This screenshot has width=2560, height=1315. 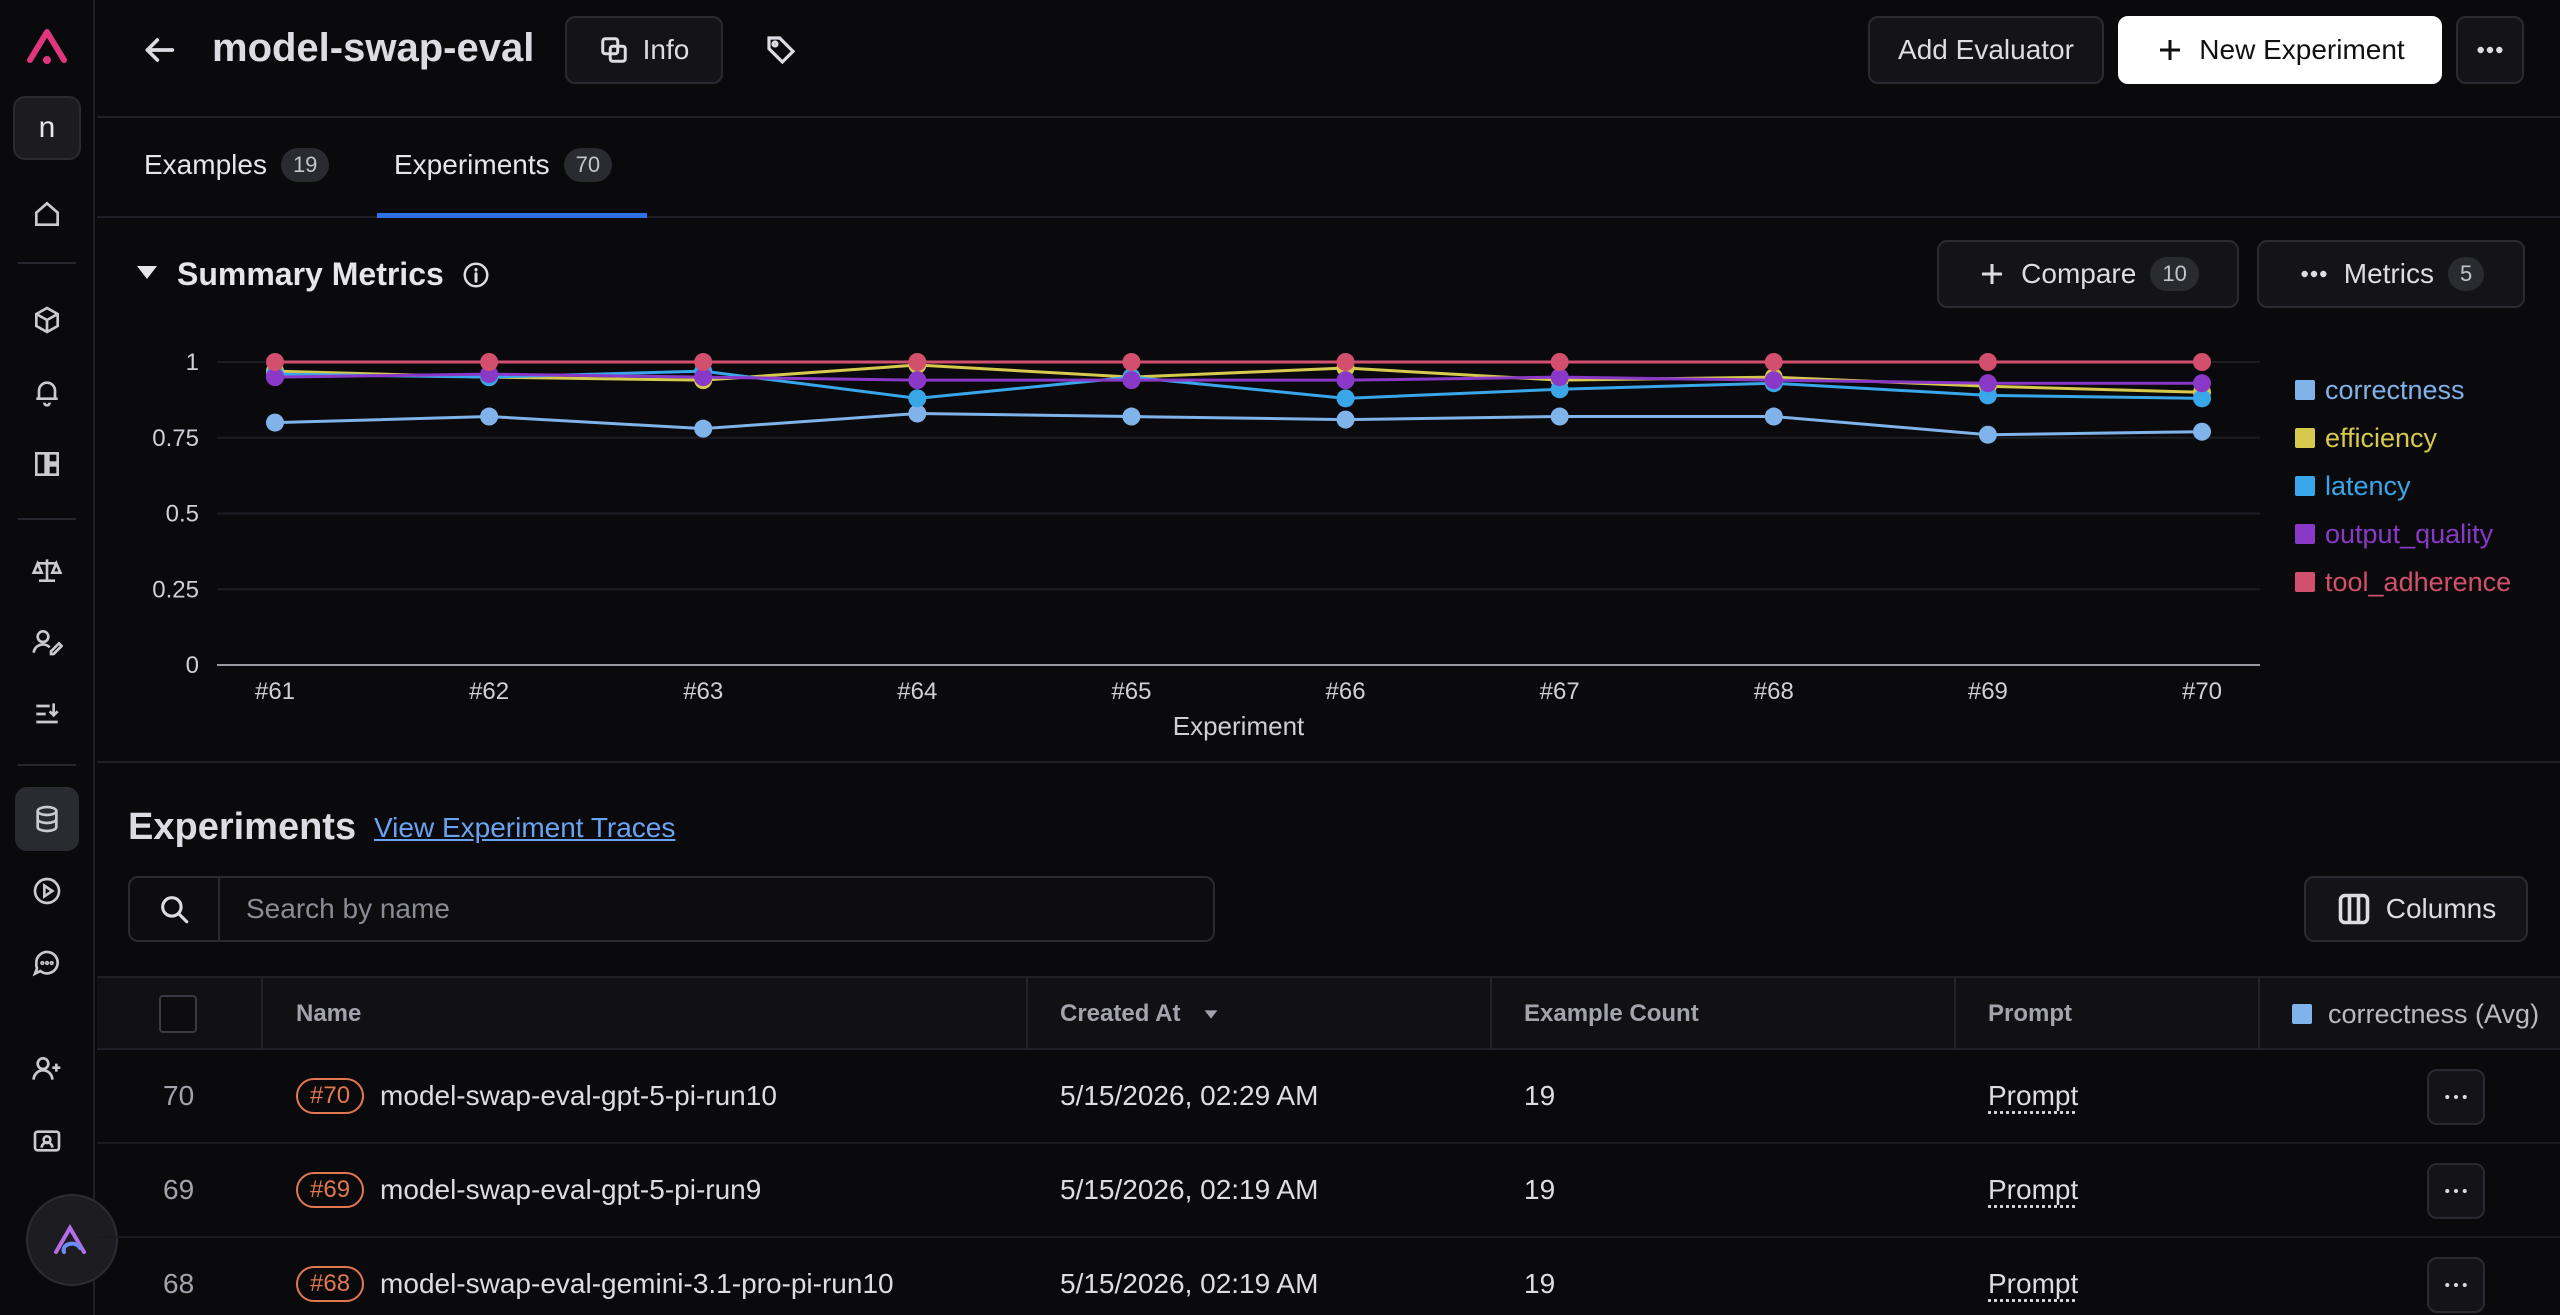 I want to click on prompts-icon, so click(x=47, y=714).